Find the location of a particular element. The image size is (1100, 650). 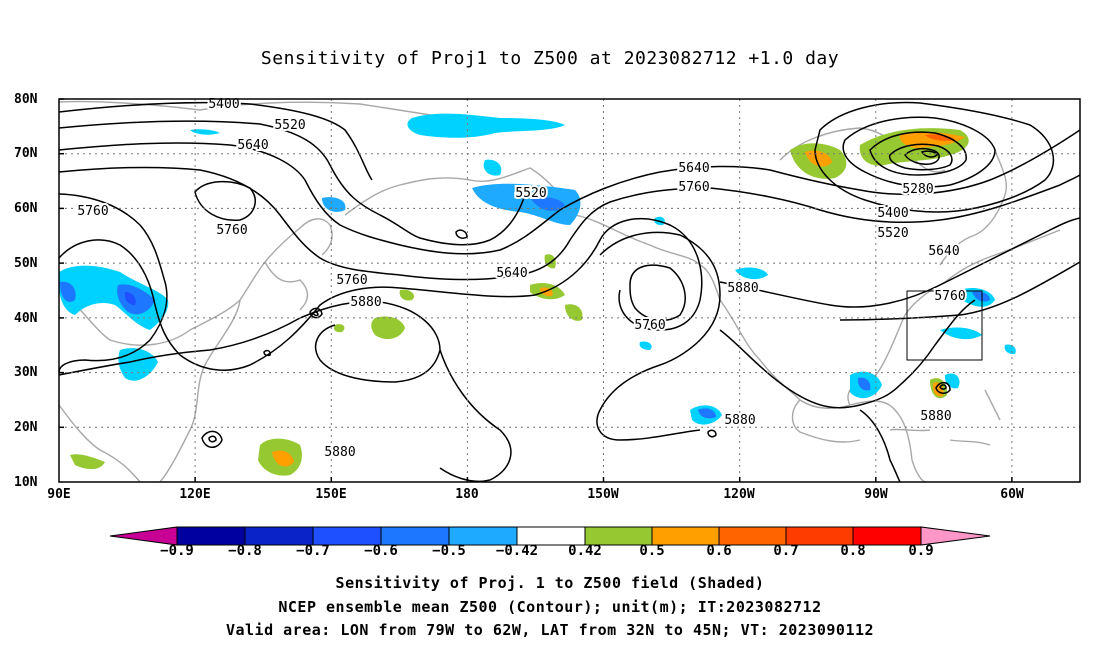

lon-label: 90E is located at coordinates (59, 494).